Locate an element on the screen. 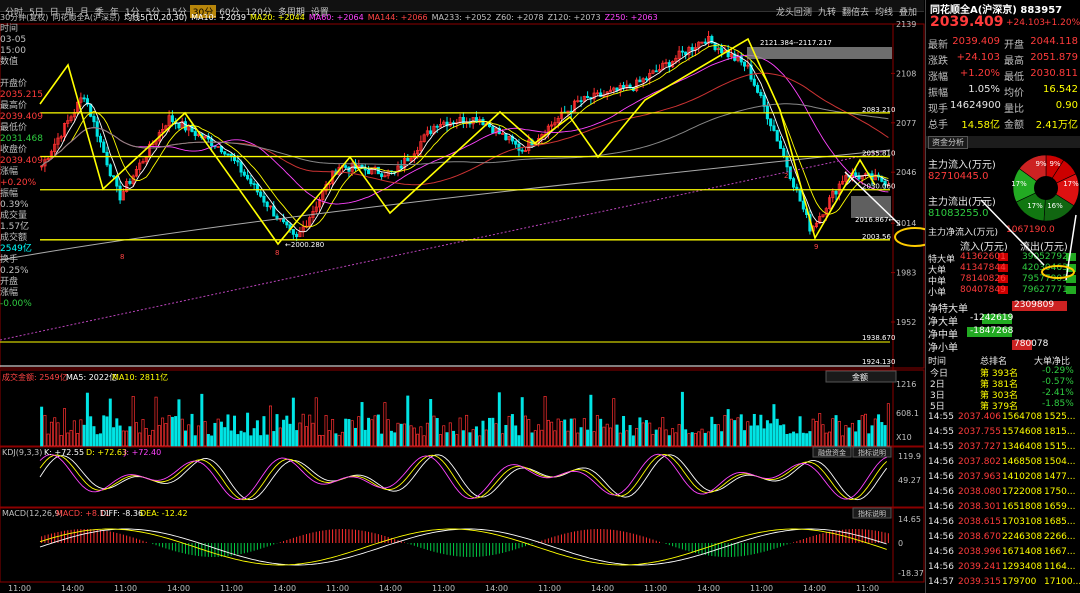  tick-volume: 2246308 is located at coordinates (1022, 537).